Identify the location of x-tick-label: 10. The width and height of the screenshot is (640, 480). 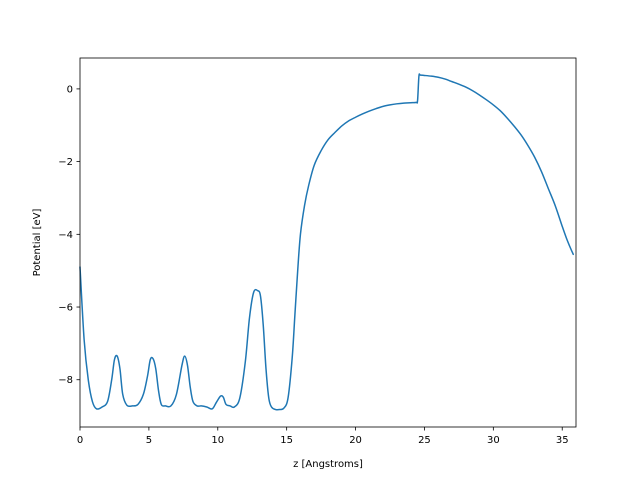
(217, 440).